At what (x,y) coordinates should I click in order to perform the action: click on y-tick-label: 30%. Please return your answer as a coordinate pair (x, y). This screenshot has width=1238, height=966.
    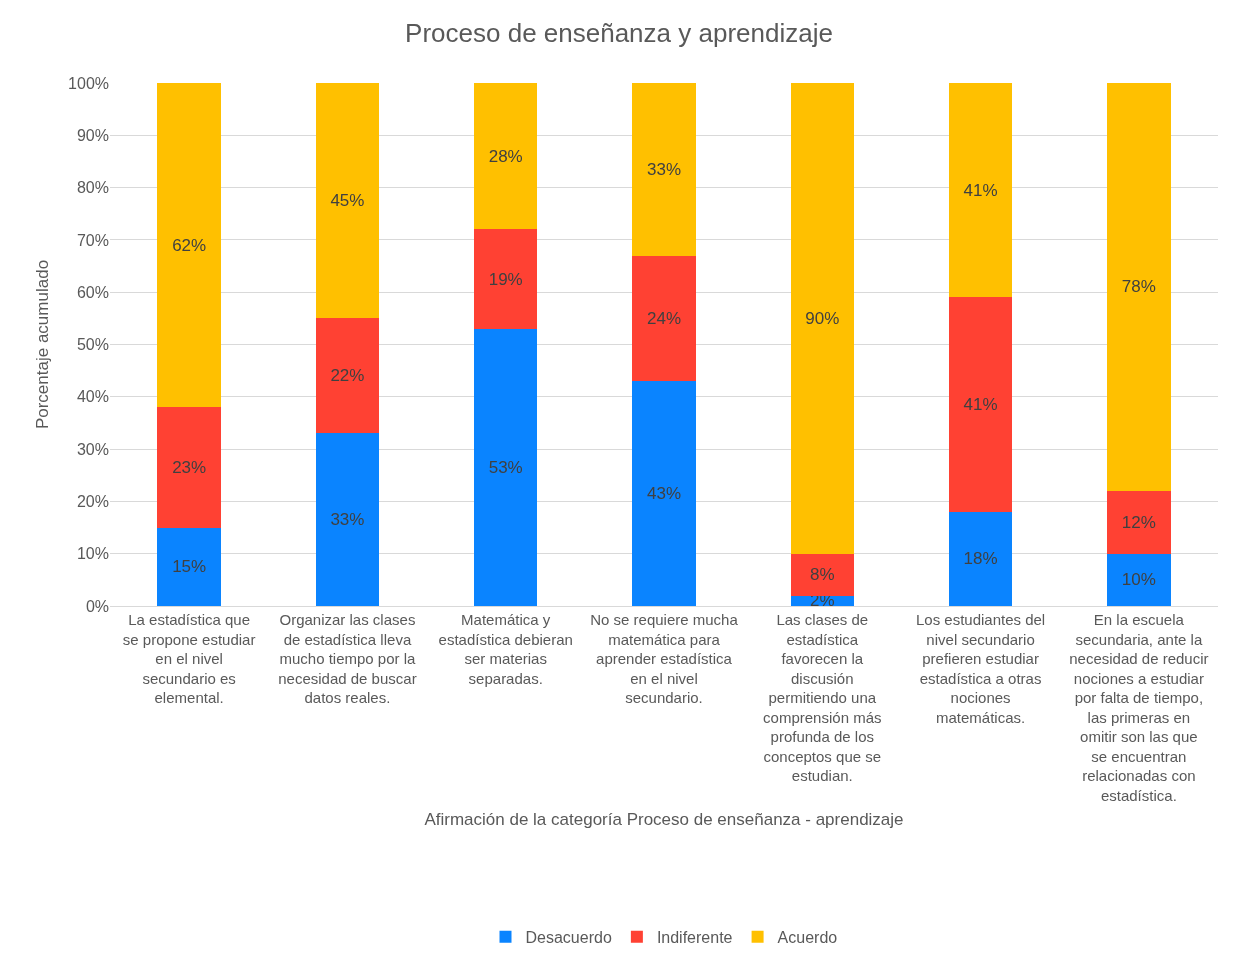
    Looking at the image, I should click on (92, 449).